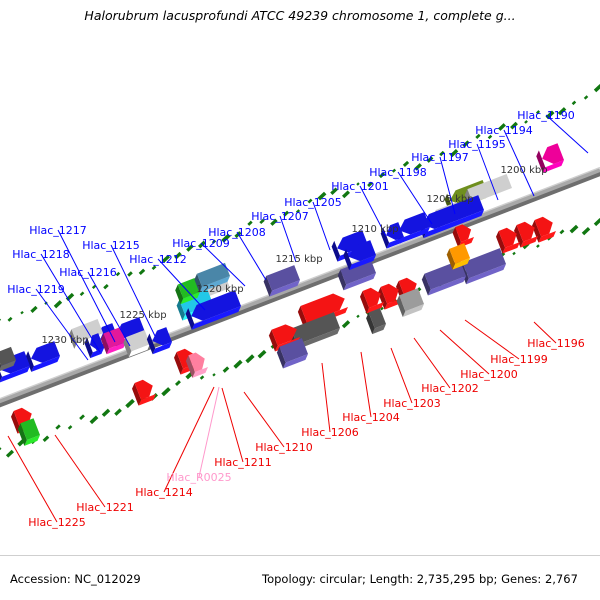 The height and width of the screenshot is (600, 600). I want to click on gene-label-hlac_1194: Hlac_1194, so click(504, 130).